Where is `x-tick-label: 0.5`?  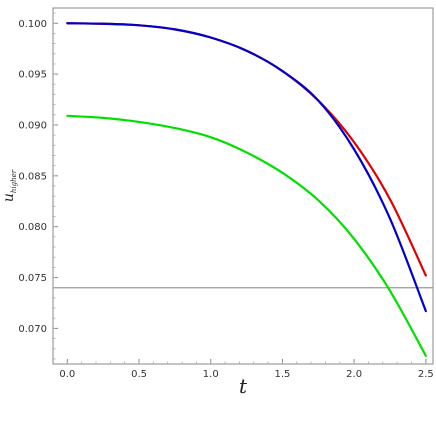 x-tick-label: 0.5 is located at coordinates (139, 374).